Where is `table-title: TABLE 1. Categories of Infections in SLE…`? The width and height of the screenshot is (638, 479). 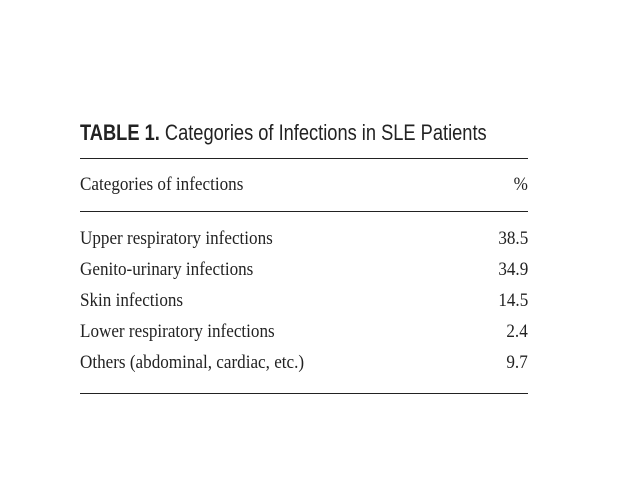
table-title: TABLE 1. Categories of Infections in SLE… is located at coordinates (304, 133).